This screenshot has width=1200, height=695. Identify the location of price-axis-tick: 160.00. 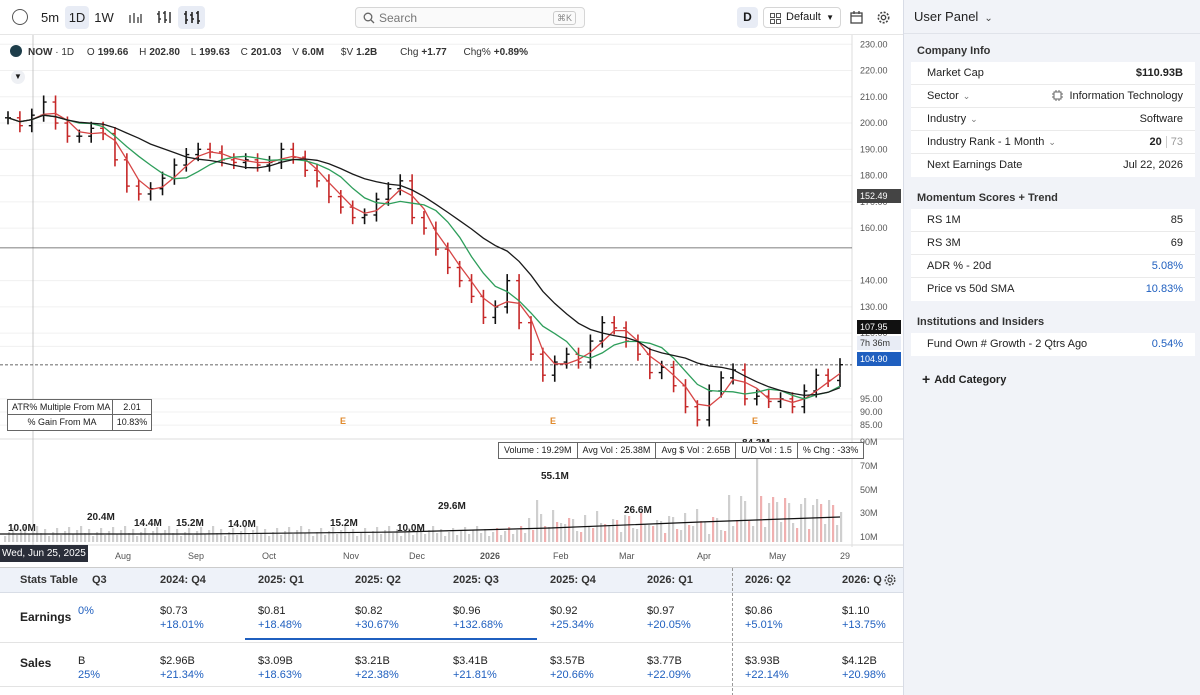
(874, 228).